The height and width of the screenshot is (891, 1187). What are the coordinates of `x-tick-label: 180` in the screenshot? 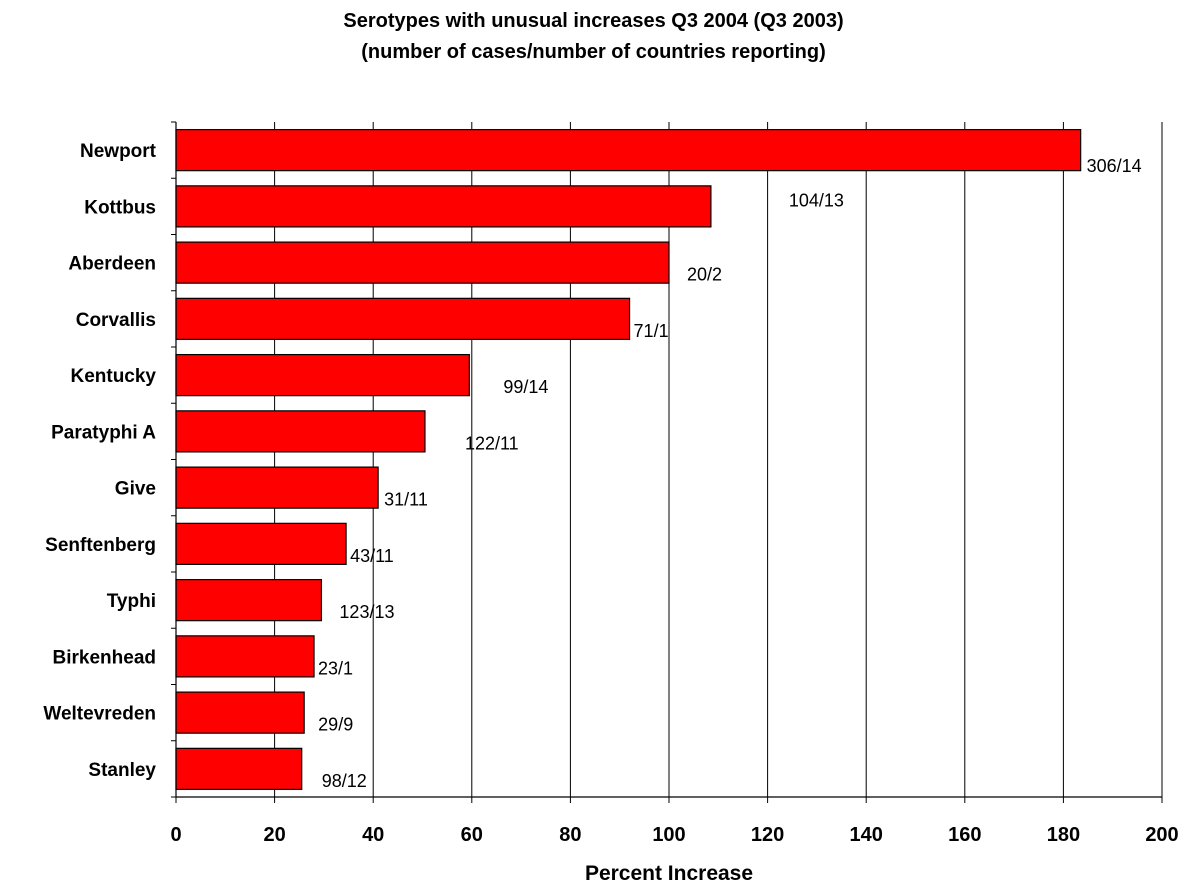 It's located at (1063, 835).